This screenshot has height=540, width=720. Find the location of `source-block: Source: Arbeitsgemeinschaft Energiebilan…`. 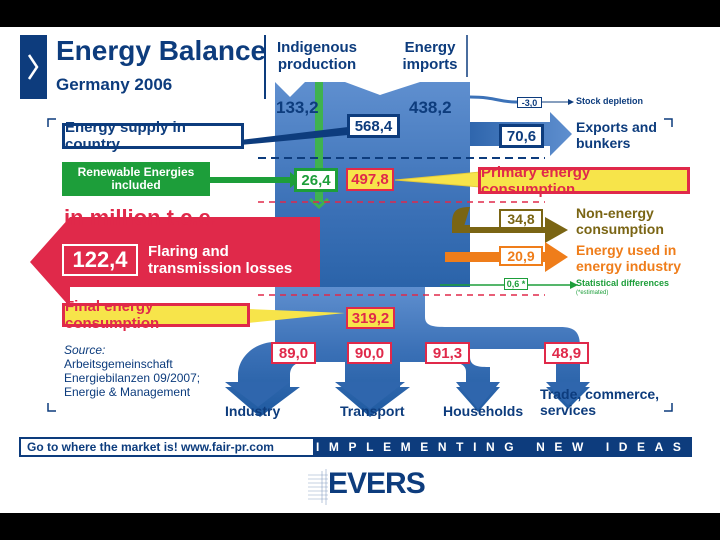

source-block: Source: Arbeitsgemeinschaft Energiebilan… is located at coordinates (132, 371).